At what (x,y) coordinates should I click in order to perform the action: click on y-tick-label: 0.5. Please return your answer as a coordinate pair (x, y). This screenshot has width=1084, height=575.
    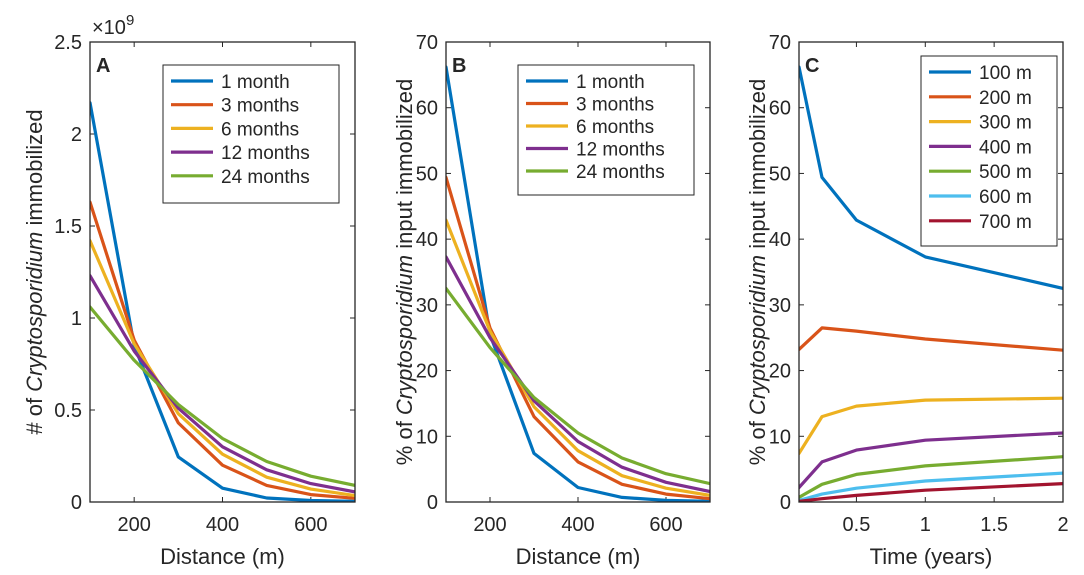
    Looking at the image, I should click on (68, 411).